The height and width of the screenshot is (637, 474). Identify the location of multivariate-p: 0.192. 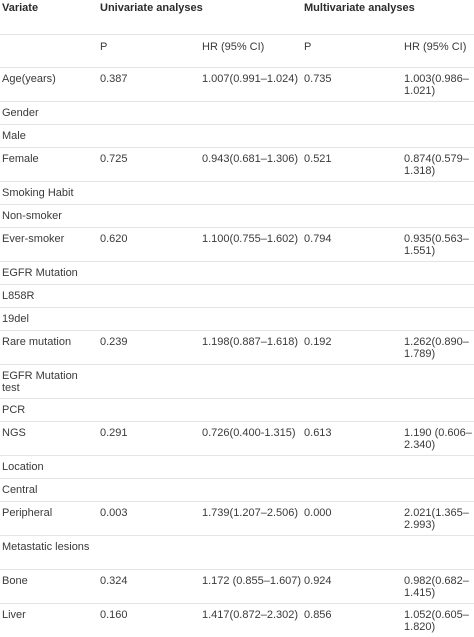
(352, 348).